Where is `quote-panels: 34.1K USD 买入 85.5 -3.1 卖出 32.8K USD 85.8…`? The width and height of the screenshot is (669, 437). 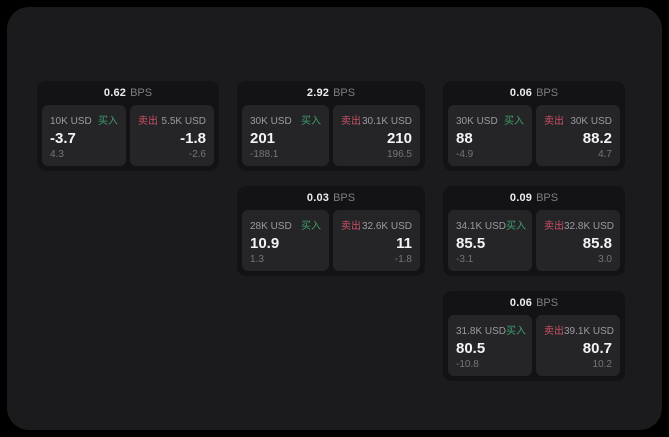 quote-panels: 34.1K USD 买入 85.5 -3.1 卖出 32.8K USD 85.8… is located at coordinates (534, 240).